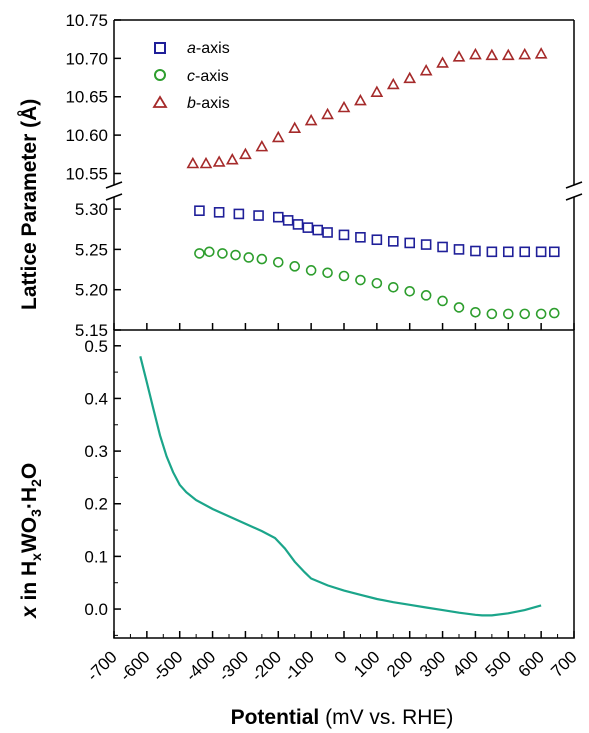 The height and width of the screenshot is (733, 589). What do you see at coordinates (298, 665) in the screenshot?
I see `x-tick-label: -100` at bounding box center [298, 665].